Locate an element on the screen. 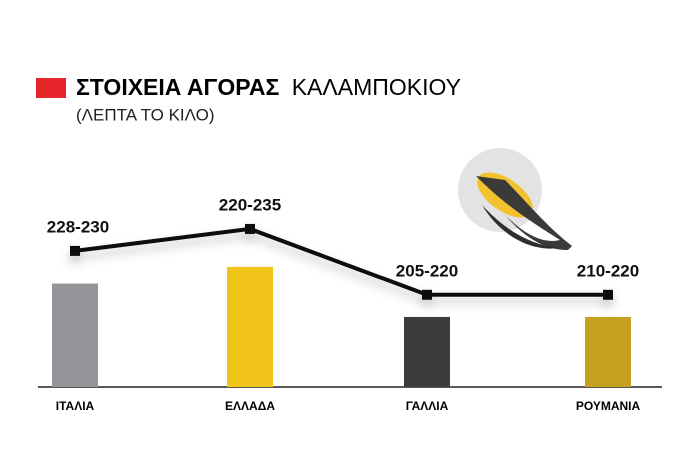 The width and height of the screenshot is (700, 452). price-line is located at coordinates (341, 261).